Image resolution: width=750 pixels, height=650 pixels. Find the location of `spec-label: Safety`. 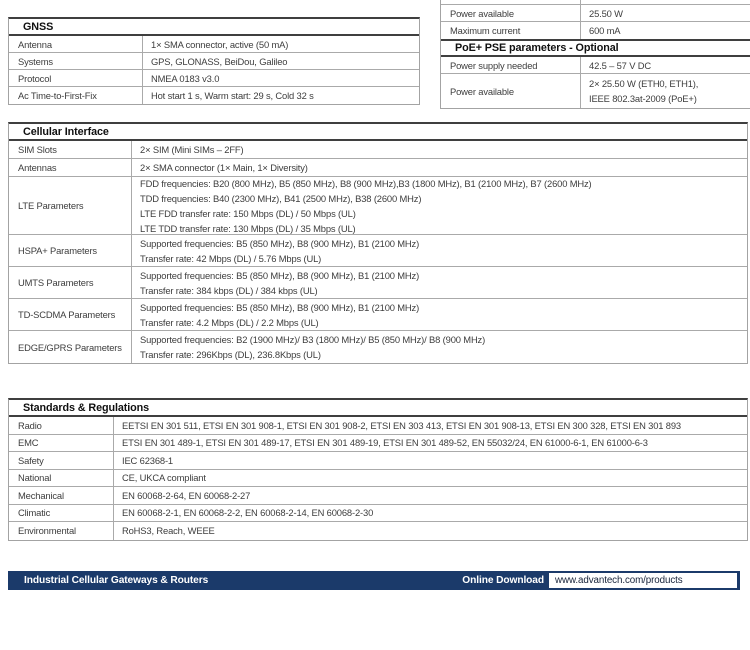

spec-label: Safety is located at coordinates (61, 460).